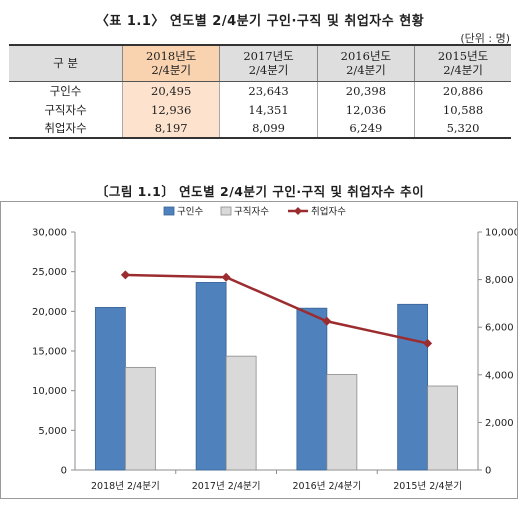  I want to click on right-tick-label: 10,000, so click(501, 233).